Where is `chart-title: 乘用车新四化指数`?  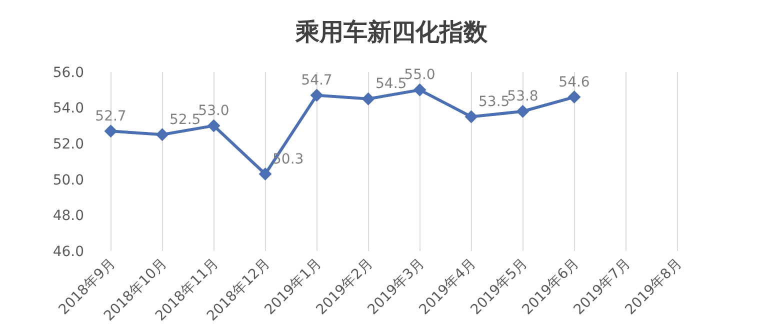 chart-title: 乘用车新四化指数 is located at coordinates (391, 32).